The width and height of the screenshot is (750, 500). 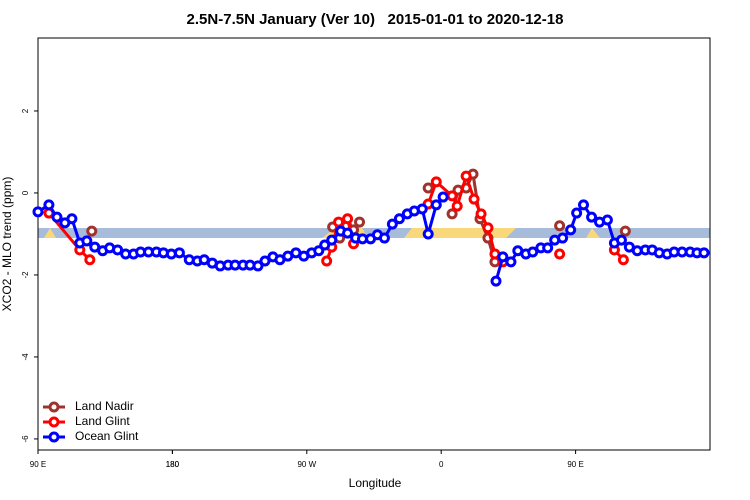 What do you see at coordinates (375, 483) in the screenshot?
I see `x-axis-label: Longitude` at bounding box center [375, 483].